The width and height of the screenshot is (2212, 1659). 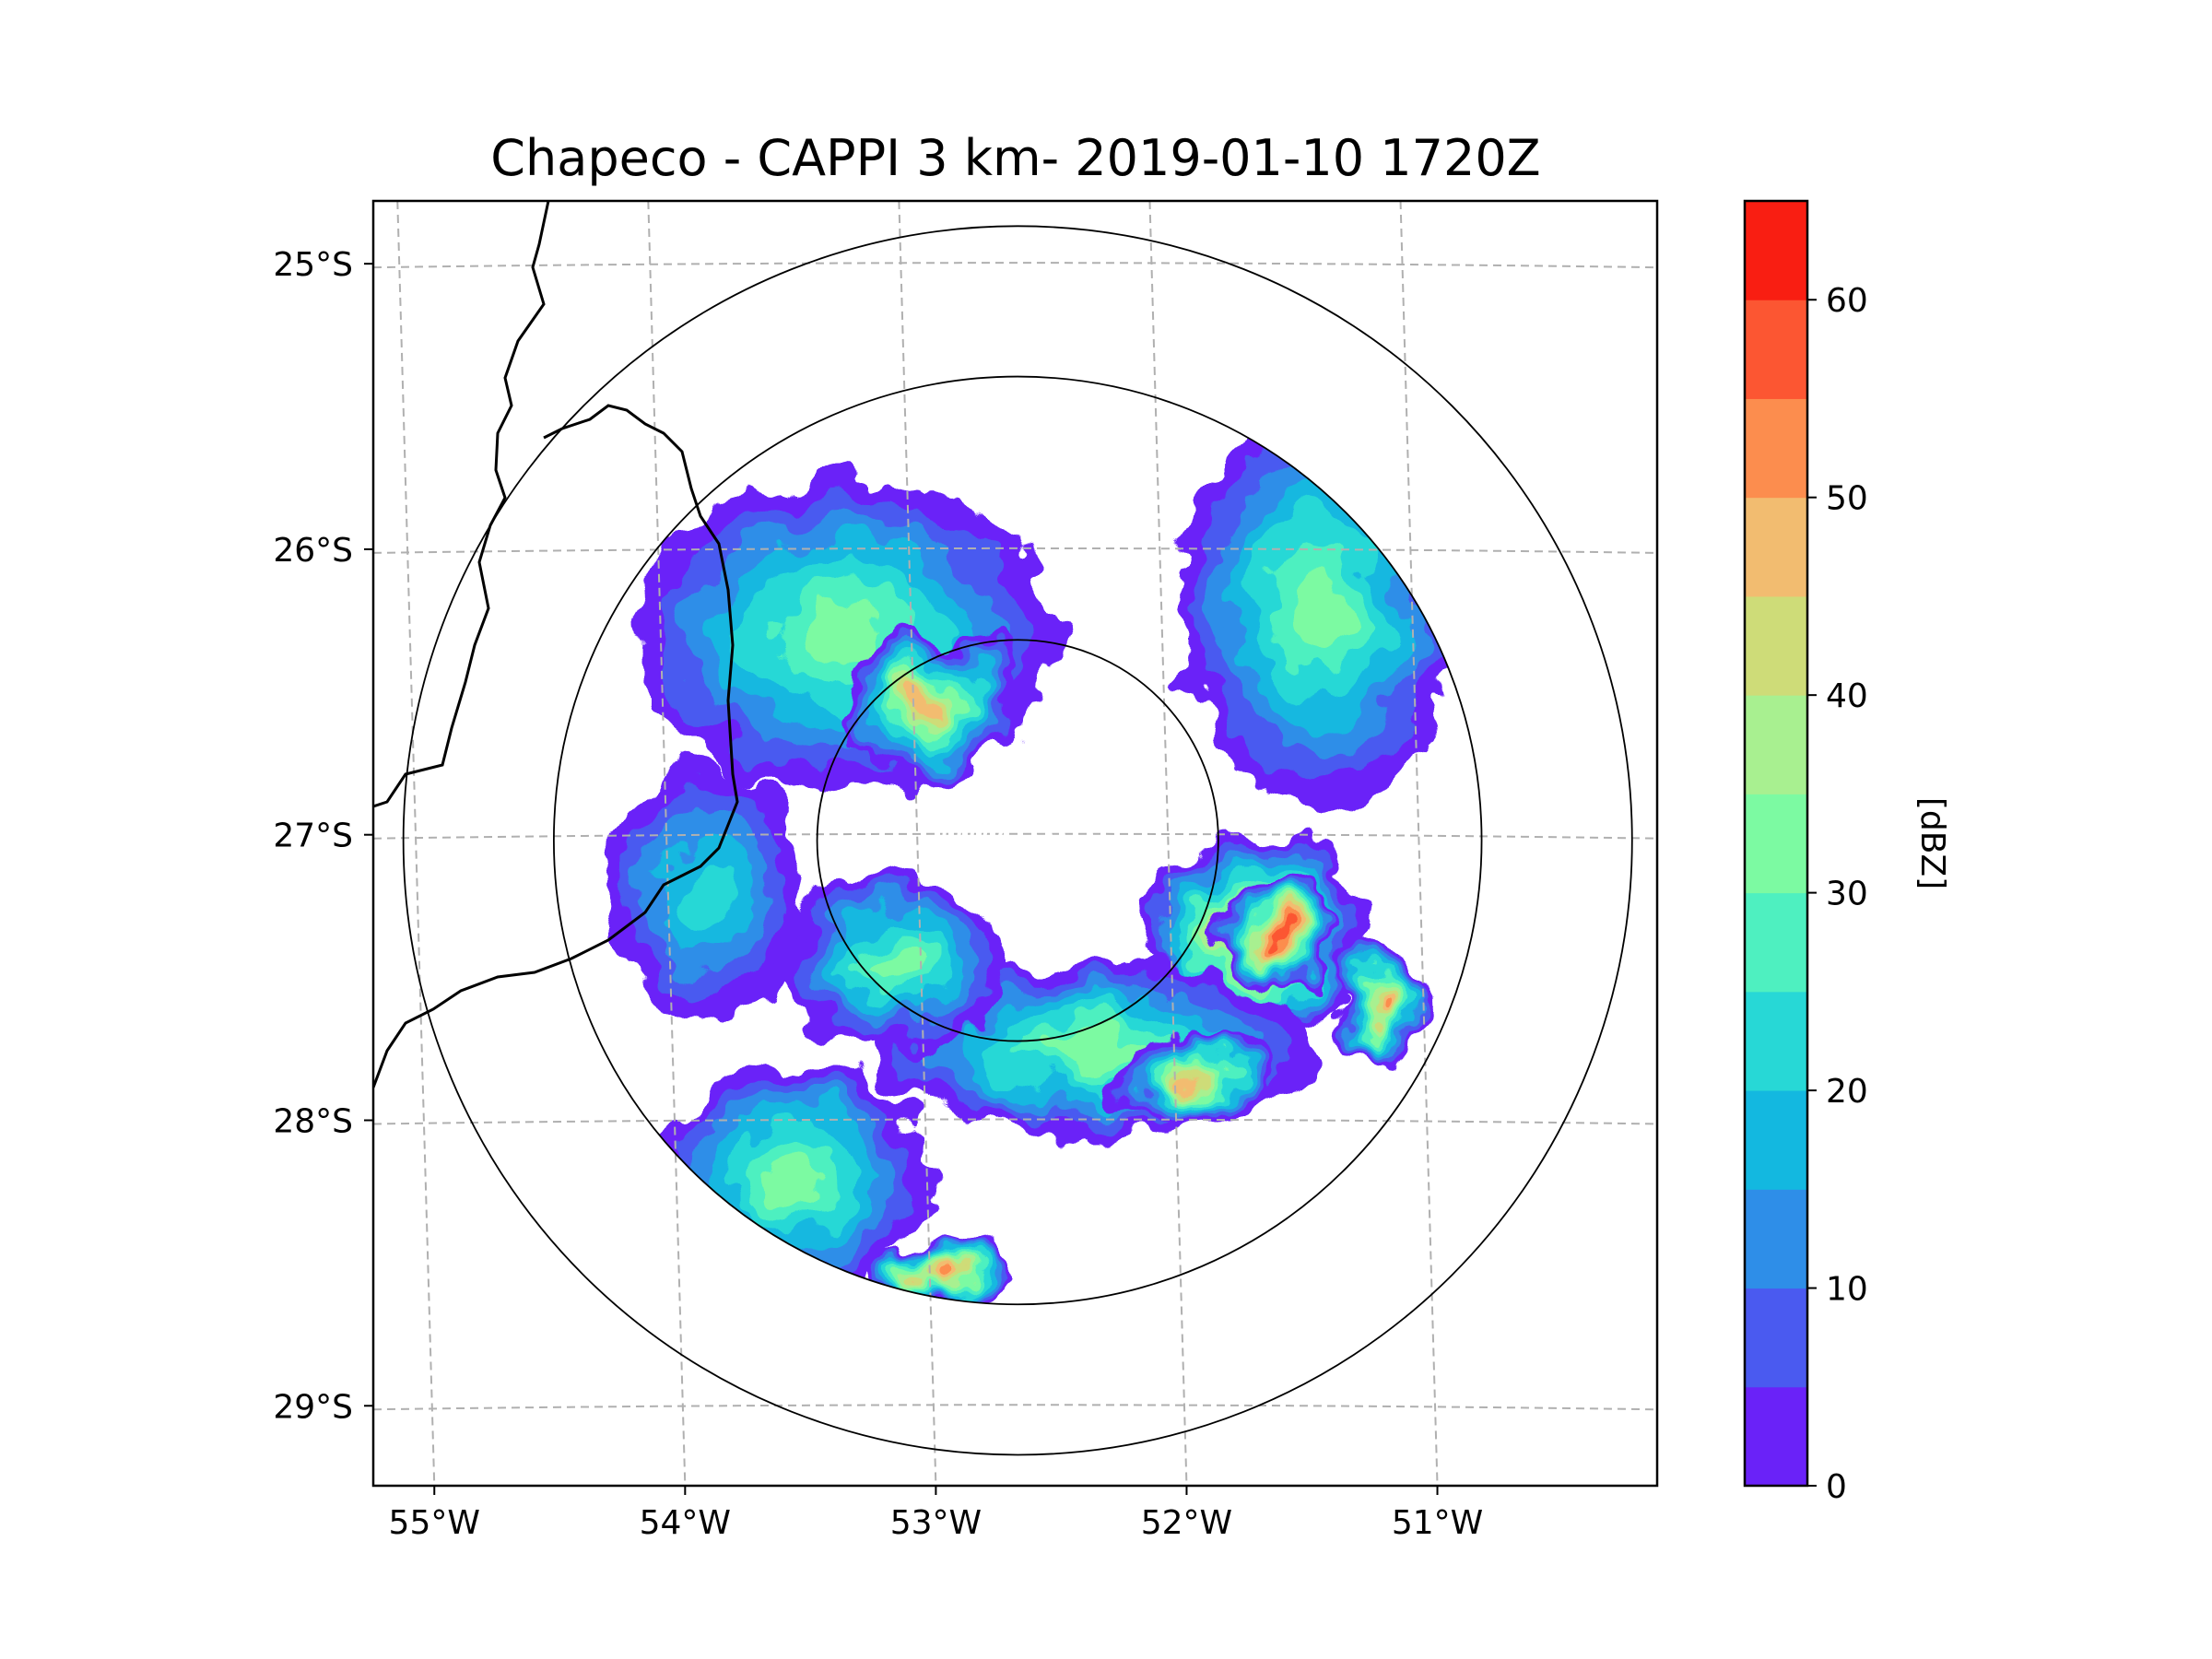 I want to click on x-axis: 55°W 54°W 53°W 52°W 51°W, so click(x=936, y=1514).